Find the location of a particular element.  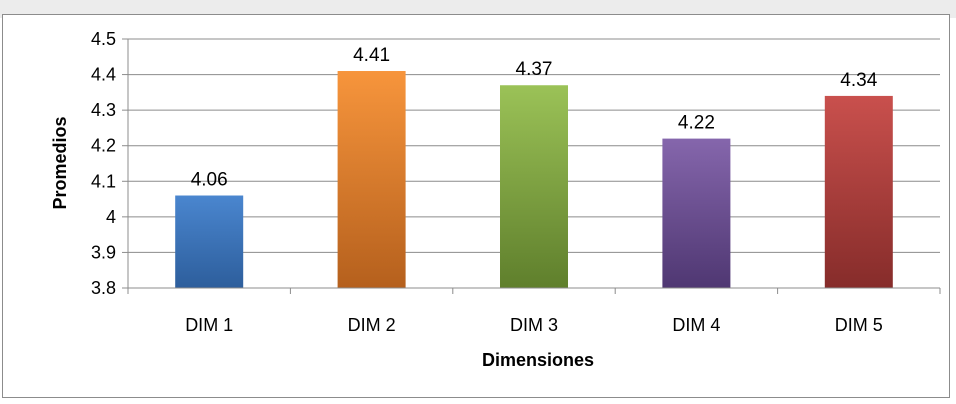

data-label: 4.22 is located at coordinates (696, 123).